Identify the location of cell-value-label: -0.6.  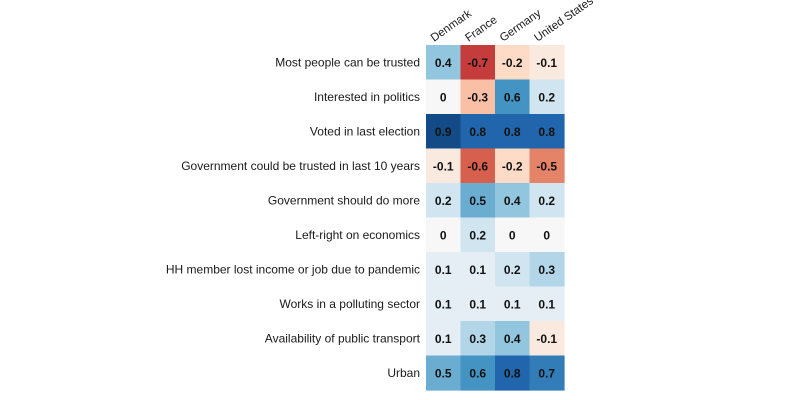
(477, 166).